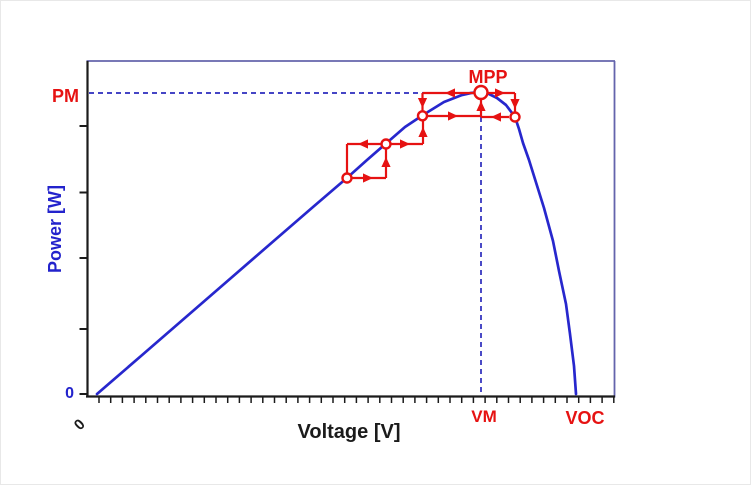 The image size is (751, 485). Describe the element at coordinates (69, 393) in the screenshot. I see `y-origin-label: 0` at that location.